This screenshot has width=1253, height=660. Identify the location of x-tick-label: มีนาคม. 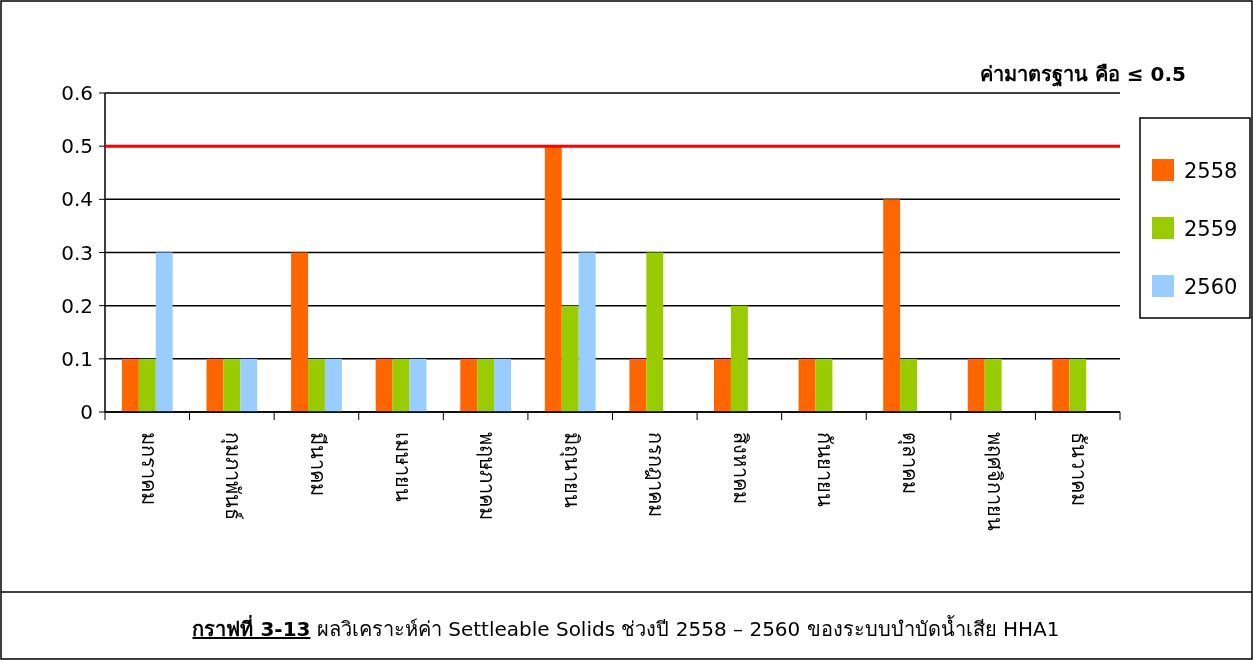
(317, 464).